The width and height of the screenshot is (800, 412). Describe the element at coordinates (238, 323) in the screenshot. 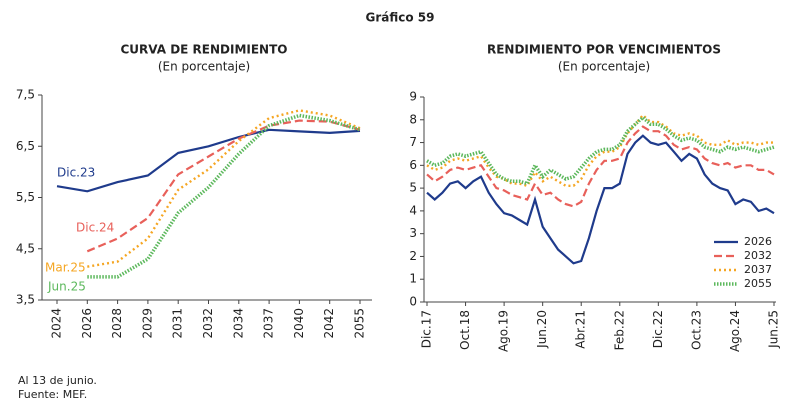

I see `x-tick-label: 2034` at that location.